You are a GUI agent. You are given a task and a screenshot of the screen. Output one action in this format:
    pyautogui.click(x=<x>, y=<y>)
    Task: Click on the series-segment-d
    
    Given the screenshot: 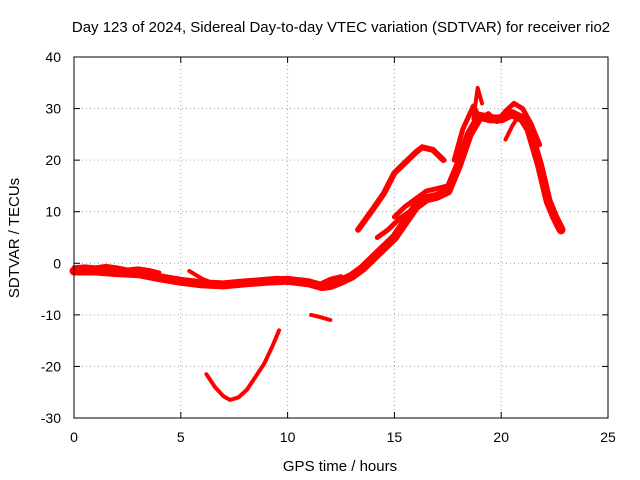 What is the action you would take?
    pyautogui.click(x=421, y=201)
    